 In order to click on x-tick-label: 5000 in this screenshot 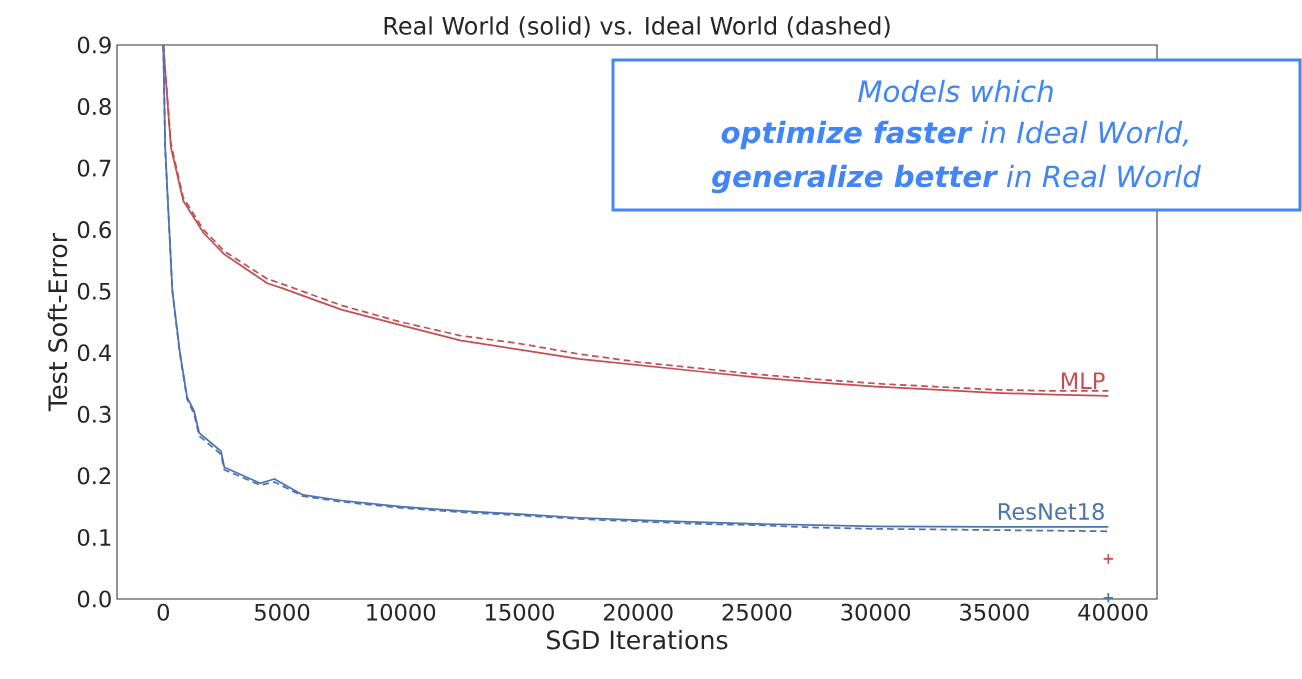, I will do `click(282, 612)`.